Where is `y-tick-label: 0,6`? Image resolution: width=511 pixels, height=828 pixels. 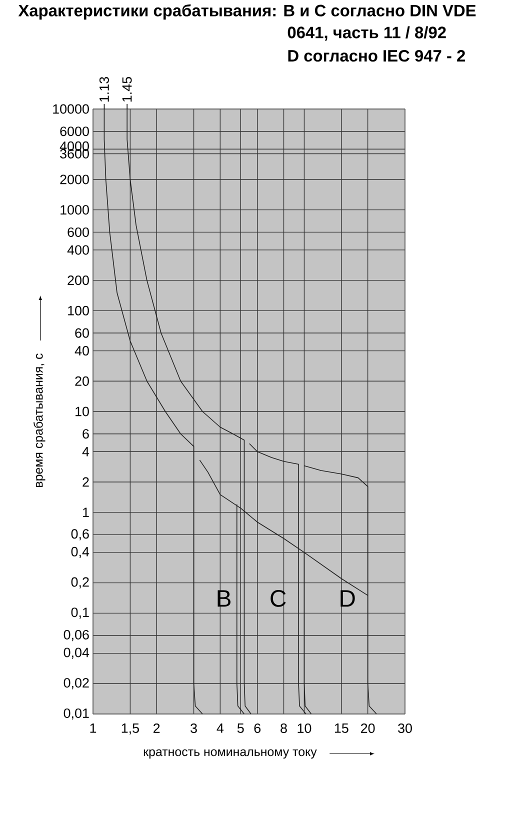
y-tick-label: 0,6 is located at coordinates (80, 534).